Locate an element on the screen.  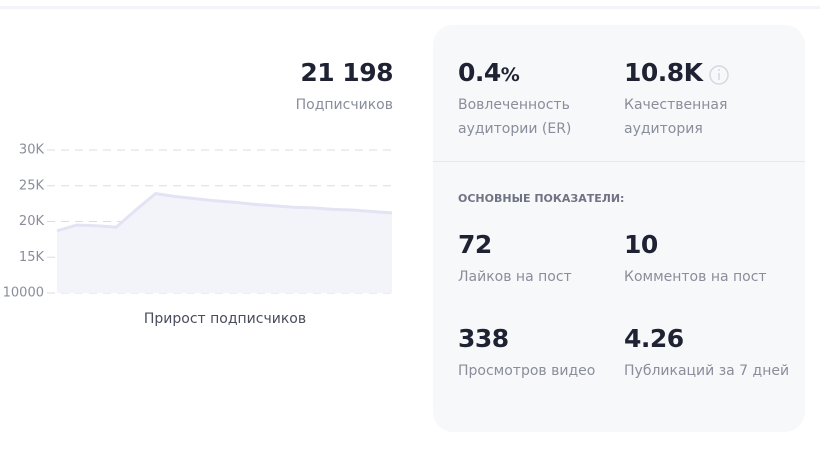
stat-label: Качественная аудитория is located at coordinates (676, 117).